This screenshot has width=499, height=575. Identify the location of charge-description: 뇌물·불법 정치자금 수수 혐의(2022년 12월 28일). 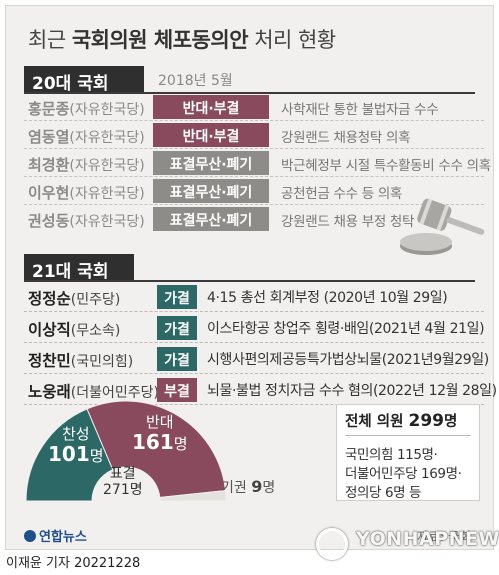
(352, 391).